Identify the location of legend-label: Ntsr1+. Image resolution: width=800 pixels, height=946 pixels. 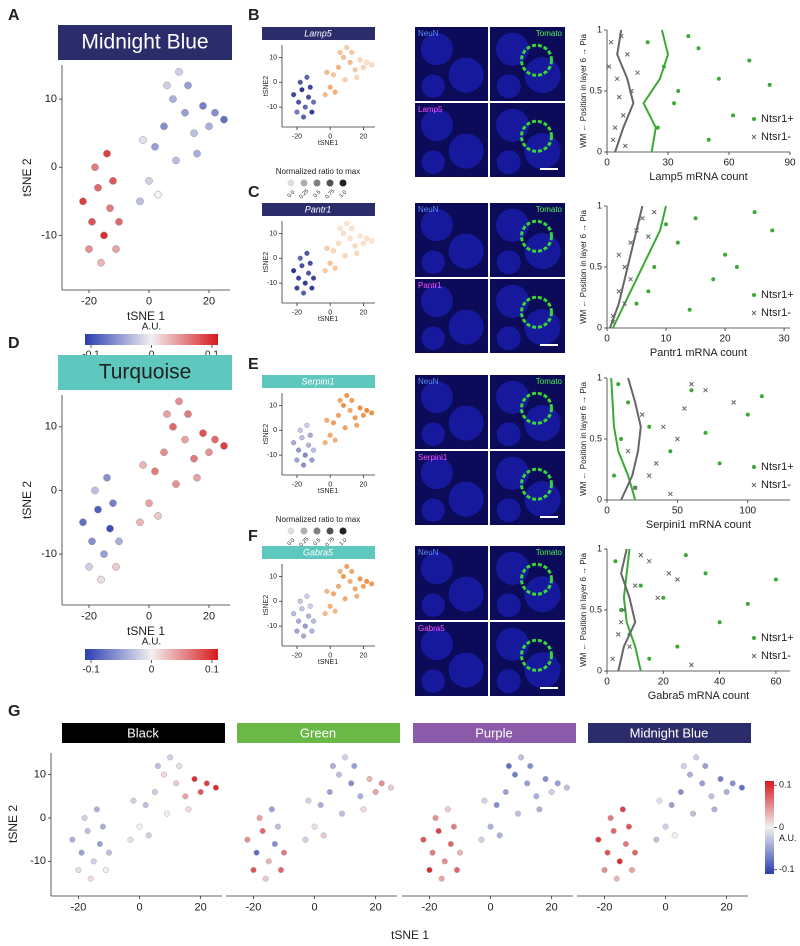
(777, 638).